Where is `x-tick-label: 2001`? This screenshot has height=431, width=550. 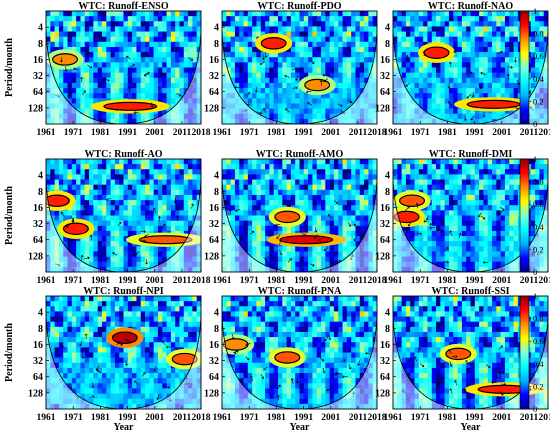
x-tick-label: 2001 is located at coordinates (154, 133).